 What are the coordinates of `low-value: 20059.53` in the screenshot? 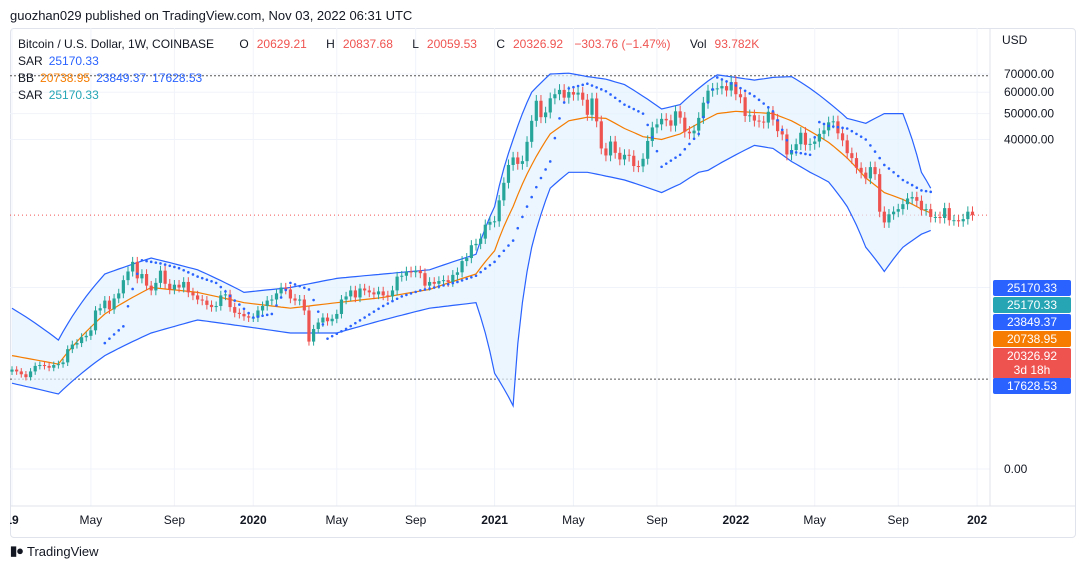 It's located at (451, 44).